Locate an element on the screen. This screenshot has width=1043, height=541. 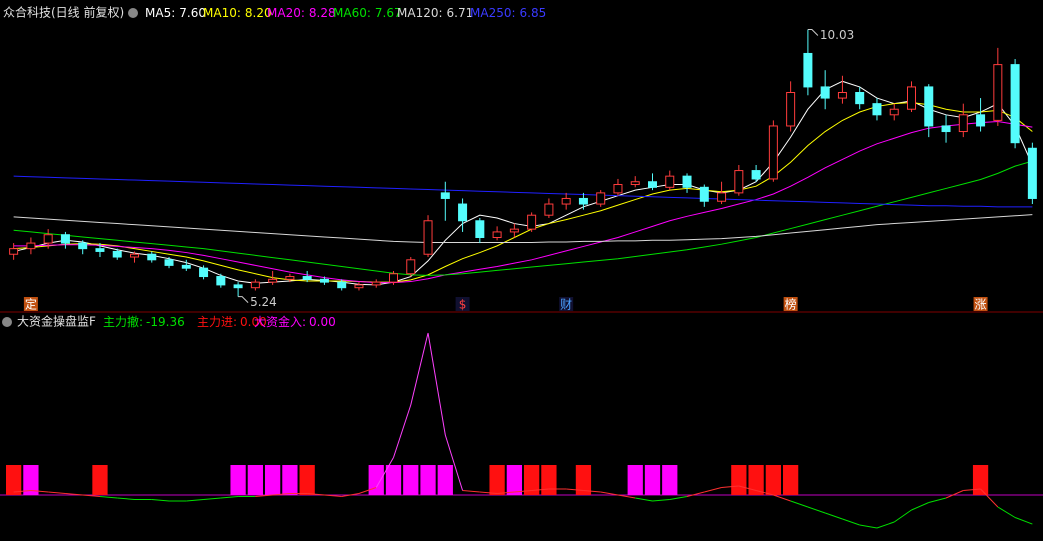
legend-value: 6.71 is located at coordinates (460, 13).